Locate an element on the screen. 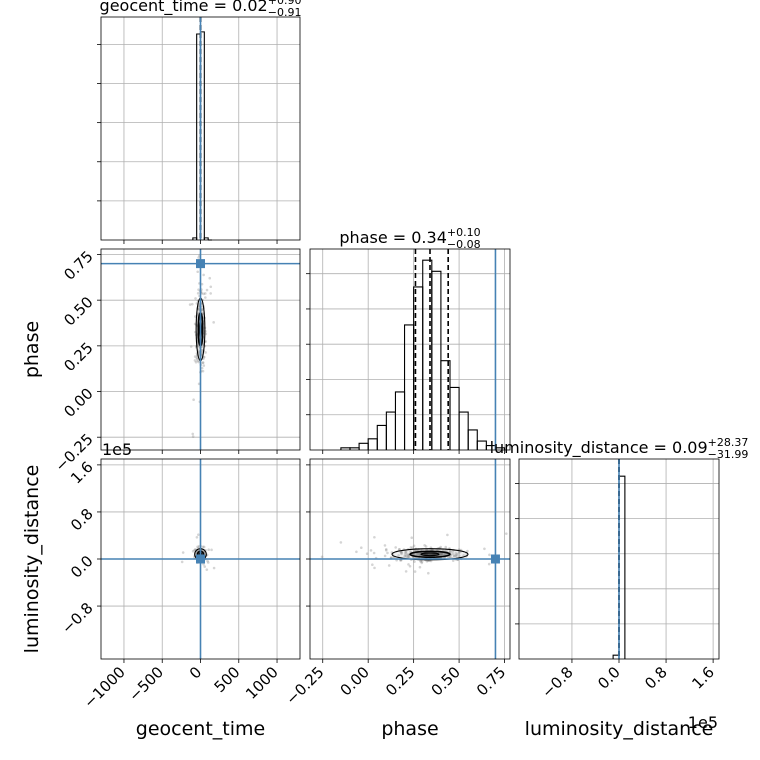 The image size is (760, 760). x-offset-text: 1e5 is located at coordinates (703, 722).